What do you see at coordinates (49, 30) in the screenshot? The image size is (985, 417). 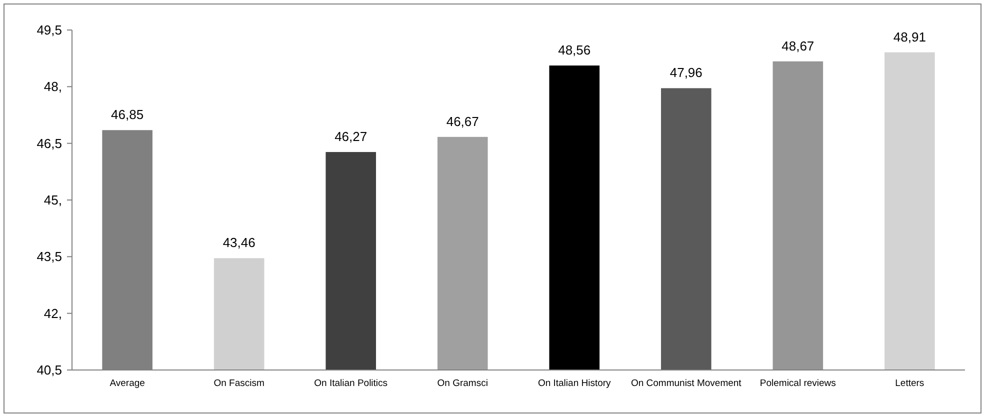 I see `y-tick-label: 49,5` at bounding box center [49, 30].